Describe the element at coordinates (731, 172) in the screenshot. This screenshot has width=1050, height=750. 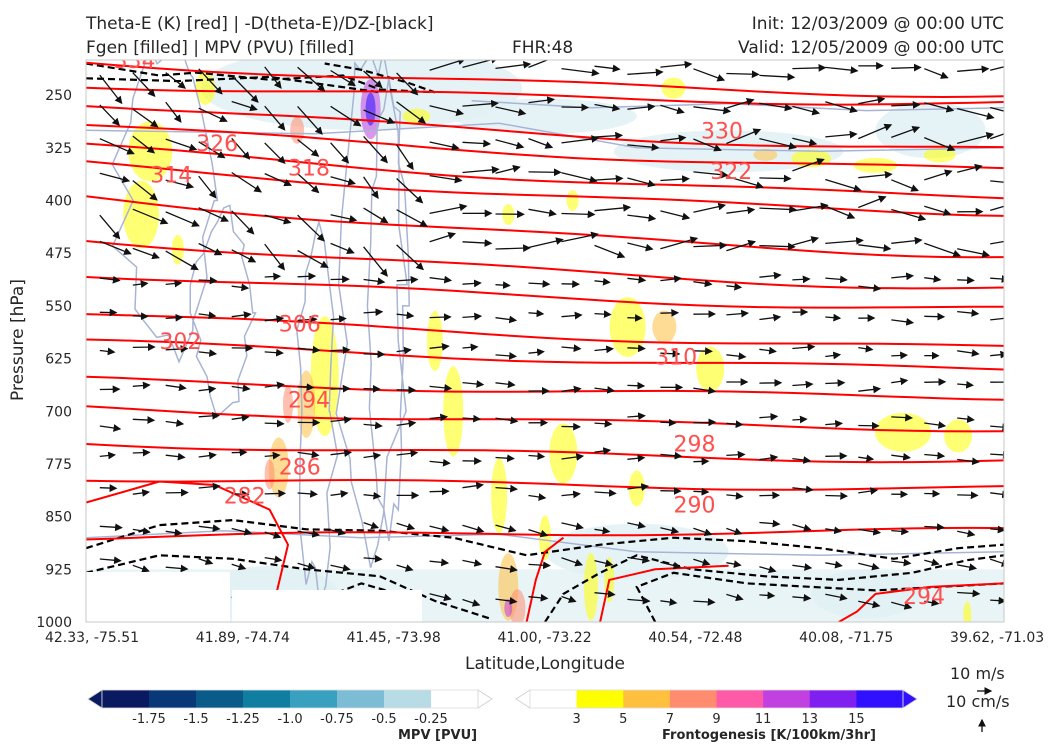
I see `theta-e-label-322: 322` at that location.